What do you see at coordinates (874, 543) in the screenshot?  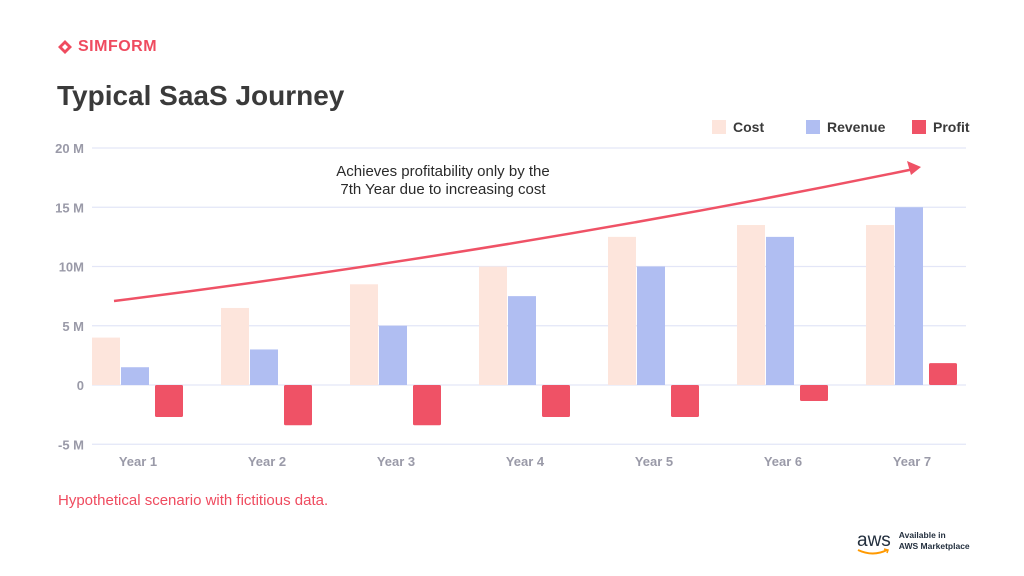 I see `aws-logo: aws` at bounding box center [874, 543].